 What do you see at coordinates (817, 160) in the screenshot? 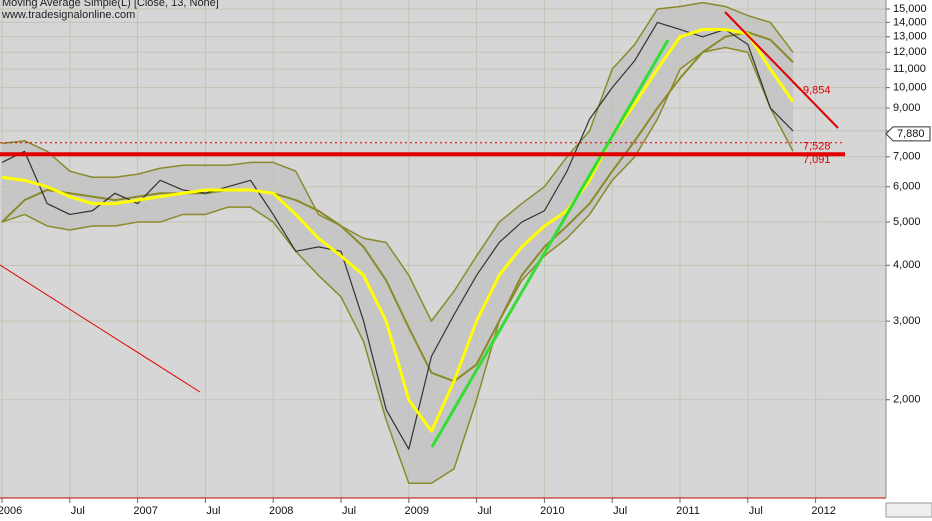
I see `level-label: 7,091` at bounding box center [817, 160].